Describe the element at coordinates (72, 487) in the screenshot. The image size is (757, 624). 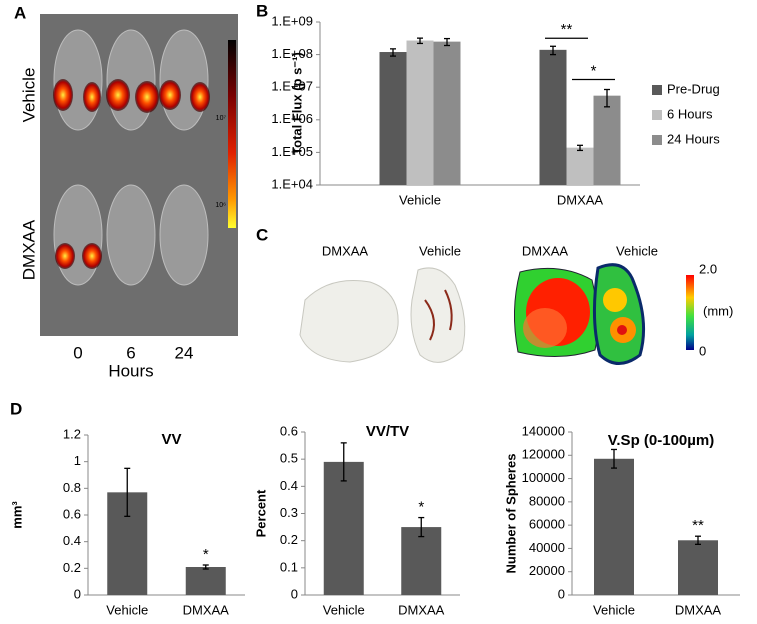
I see `y-tick-label: 0.8` at that location.